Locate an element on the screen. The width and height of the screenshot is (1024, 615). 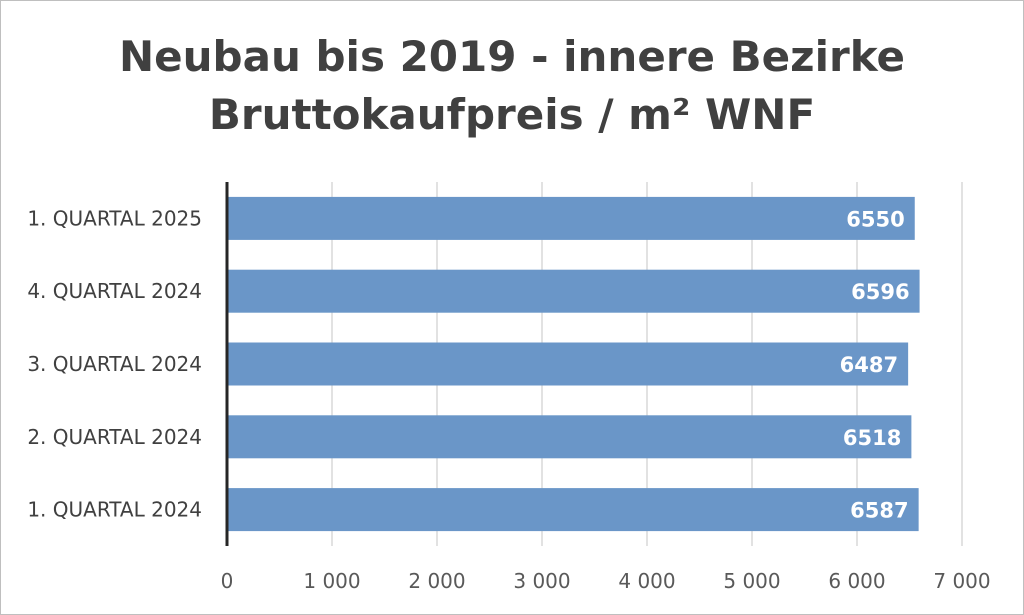
chart-title: Neubau bis 2019 - innere Bezirke is located at coordinates (512, 56).